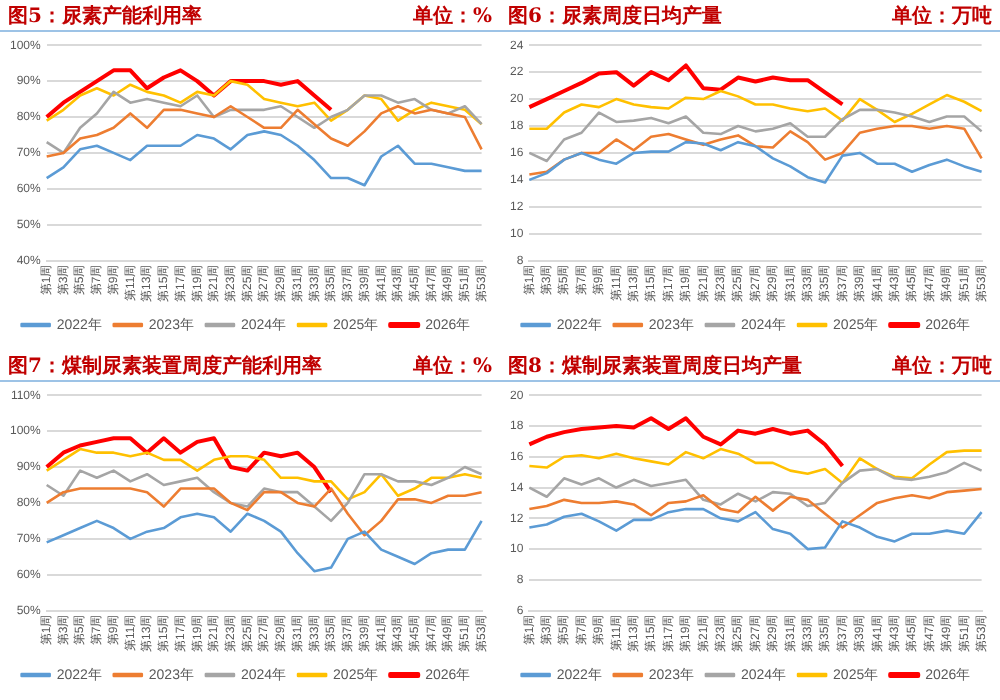  Describe the element at coordinates (165, 365) in the screenshot. I see `chart-title: 图7：煤制尿素装置周度产能利用率` at that location.